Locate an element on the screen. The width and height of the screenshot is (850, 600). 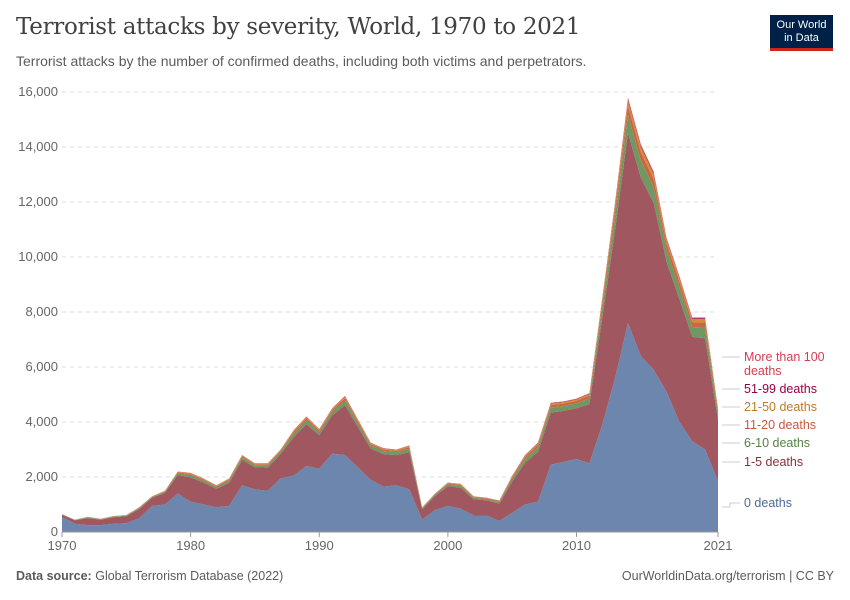
y-tick-label: 2,000 is located at coordinates (41, 476).